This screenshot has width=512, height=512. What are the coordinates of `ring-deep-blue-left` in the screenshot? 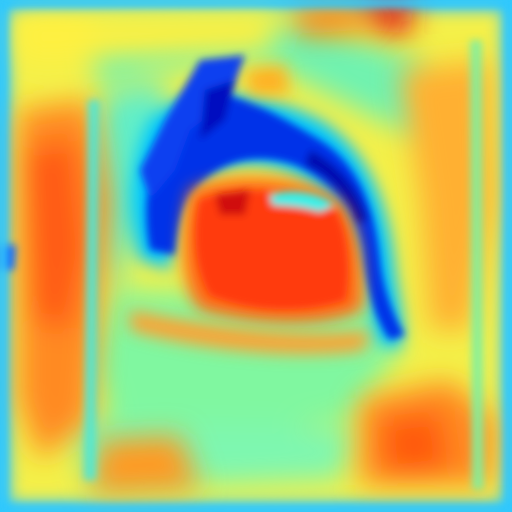 It's located at (217, 110).